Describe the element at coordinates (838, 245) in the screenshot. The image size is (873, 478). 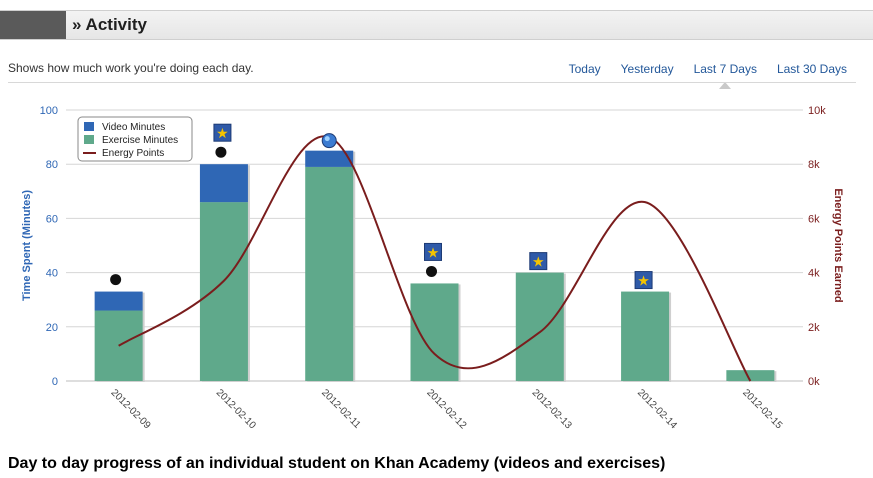
I see `y2-axis-title: Energy Points Earned` at that location.